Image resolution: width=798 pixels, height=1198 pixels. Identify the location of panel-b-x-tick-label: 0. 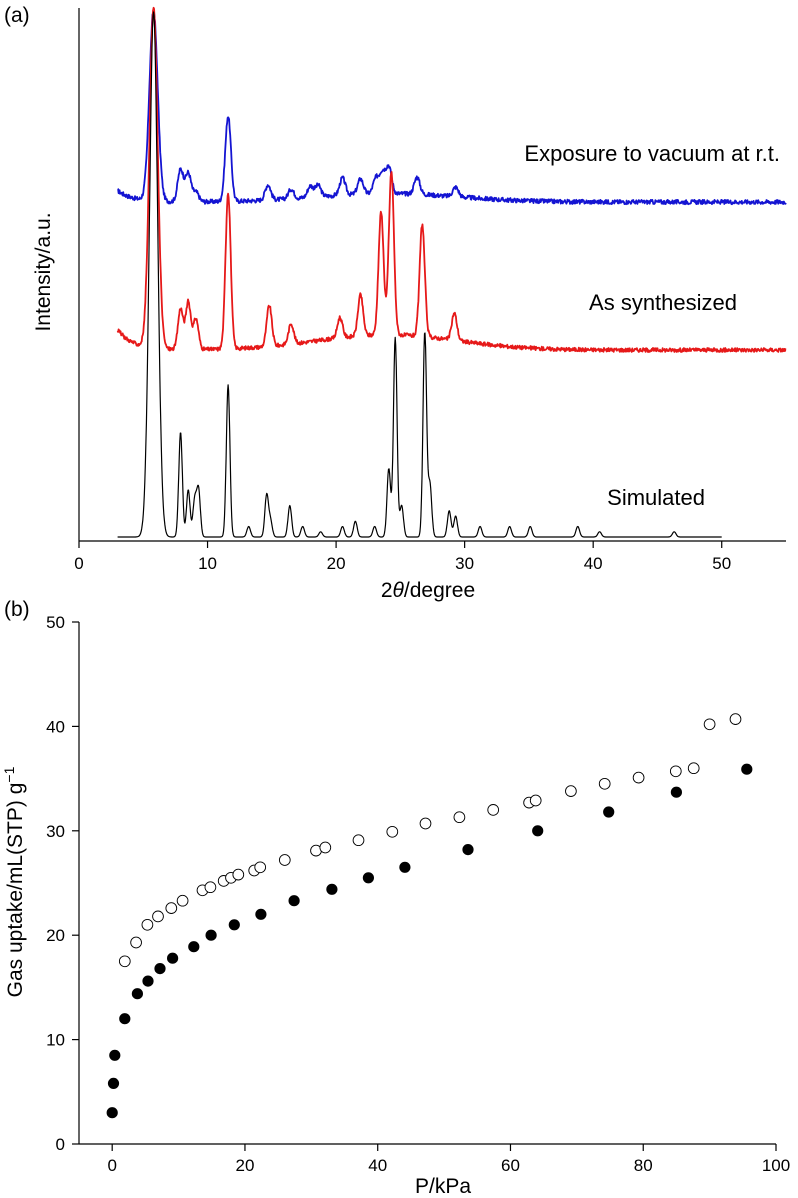
(111, 1165).